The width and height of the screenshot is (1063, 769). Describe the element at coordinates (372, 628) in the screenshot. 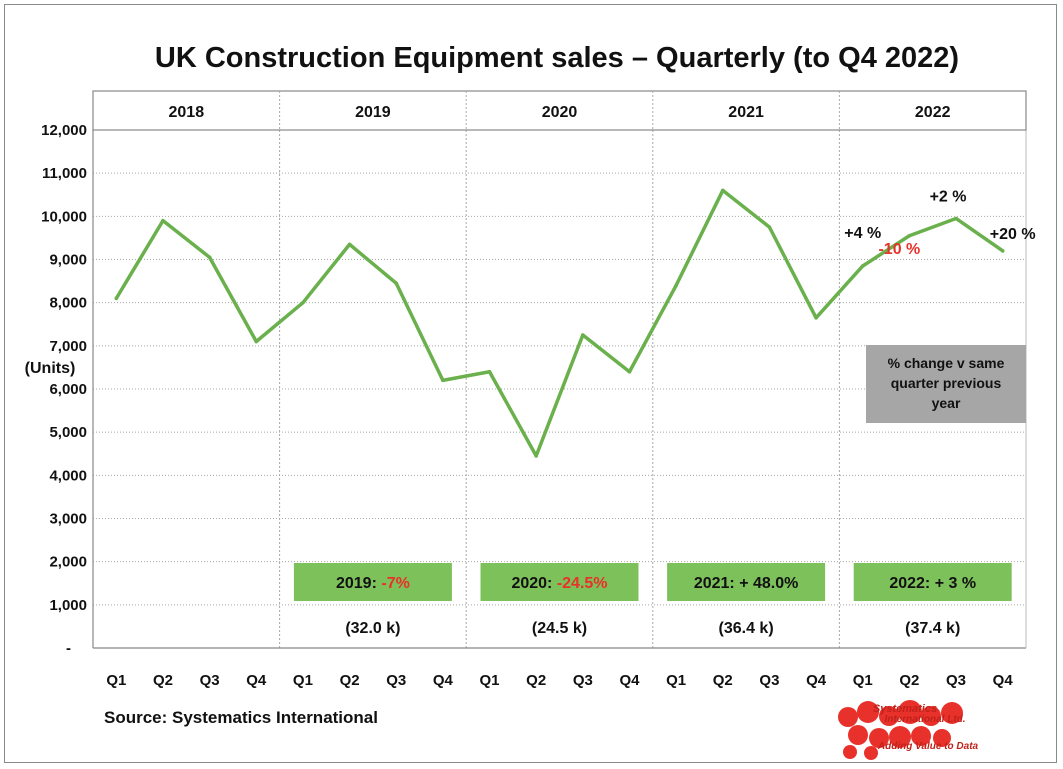

I see `annual-total: (32.0 k)` at that location.